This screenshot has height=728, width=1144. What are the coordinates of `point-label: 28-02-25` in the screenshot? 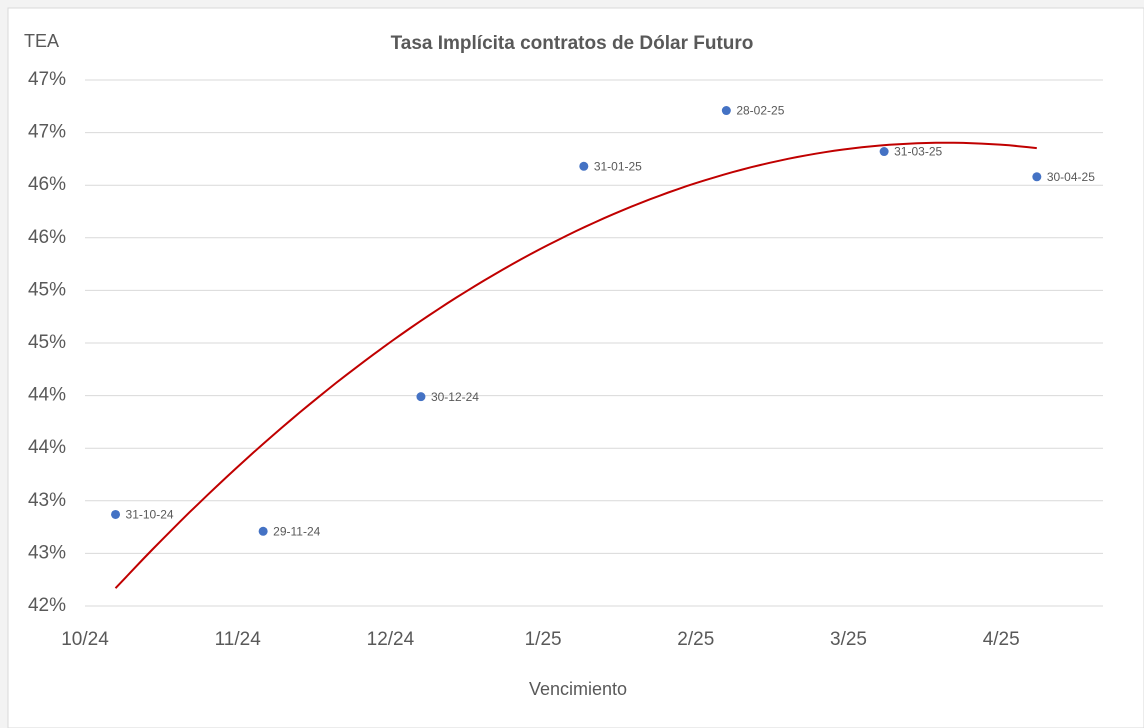 It's located at (760, 111).